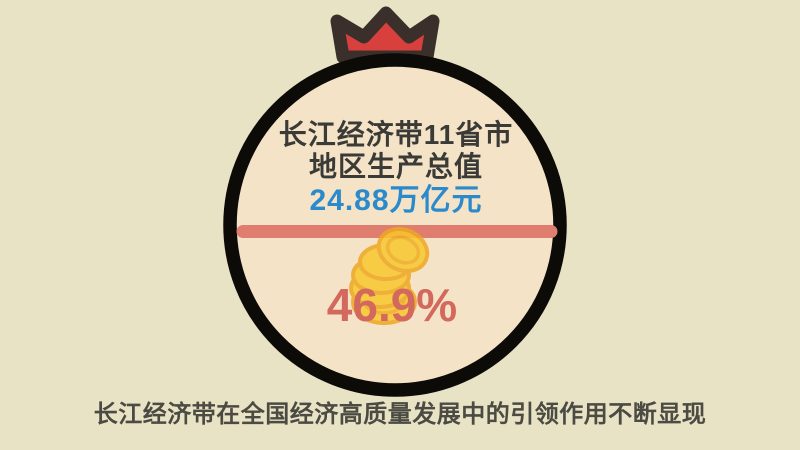  I want to click on national-share-percentage: 46.9%, so click(392, 305).